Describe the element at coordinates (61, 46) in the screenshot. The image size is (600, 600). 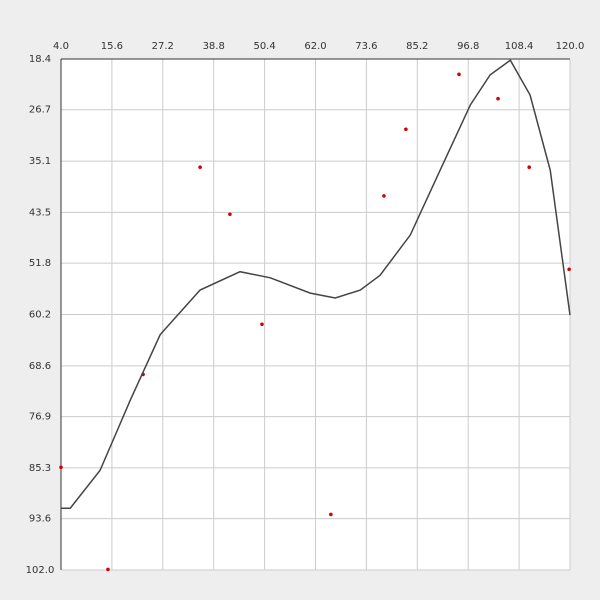
I see `x-tick-label: 4.0` at that location.